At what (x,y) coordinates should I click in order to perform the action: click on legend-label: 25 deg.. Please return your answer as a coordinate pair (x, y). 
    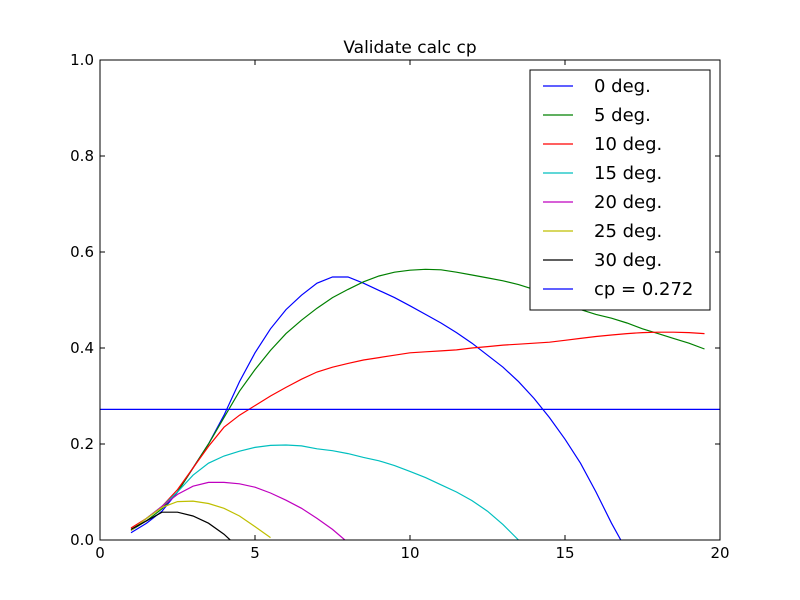
    Looking at the image, I should click on (628, 231).